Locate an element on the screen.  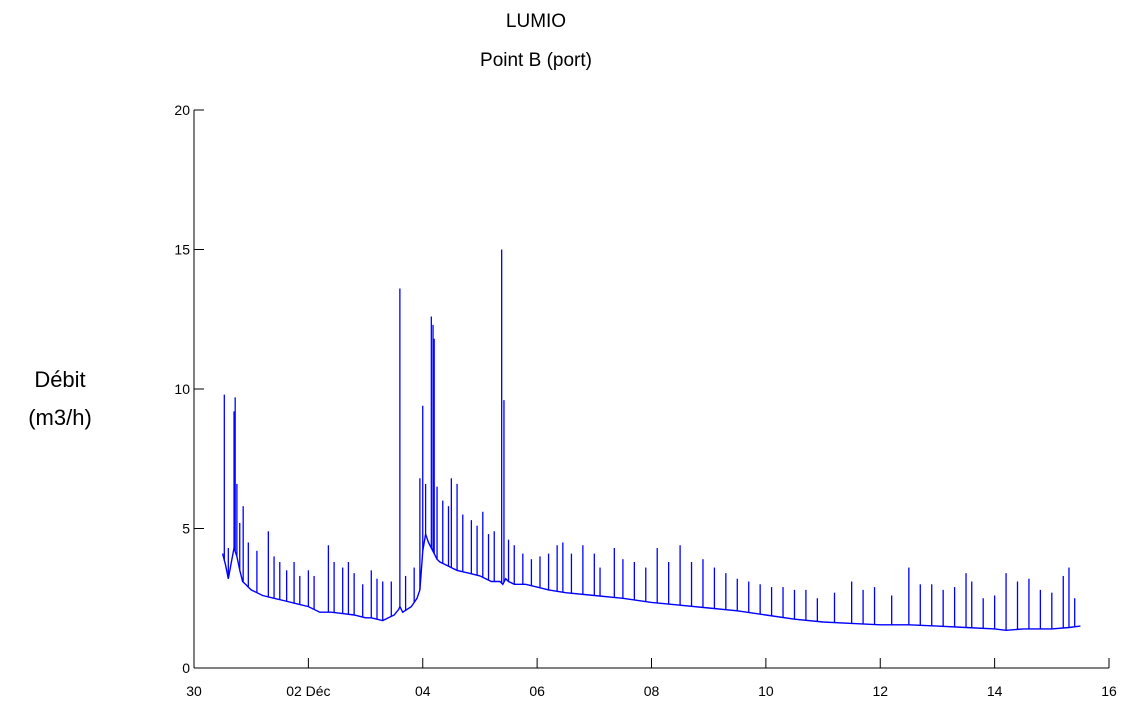
x-tick-label: 10 is located at coordinates (766, 691).